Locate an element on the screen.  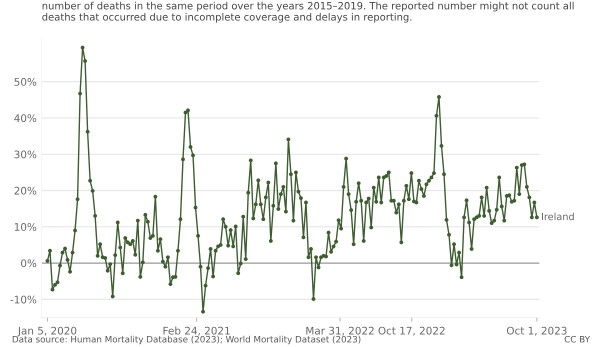
x-tick-label: Feb 24, 2021 is located at coordinates (197, 331).